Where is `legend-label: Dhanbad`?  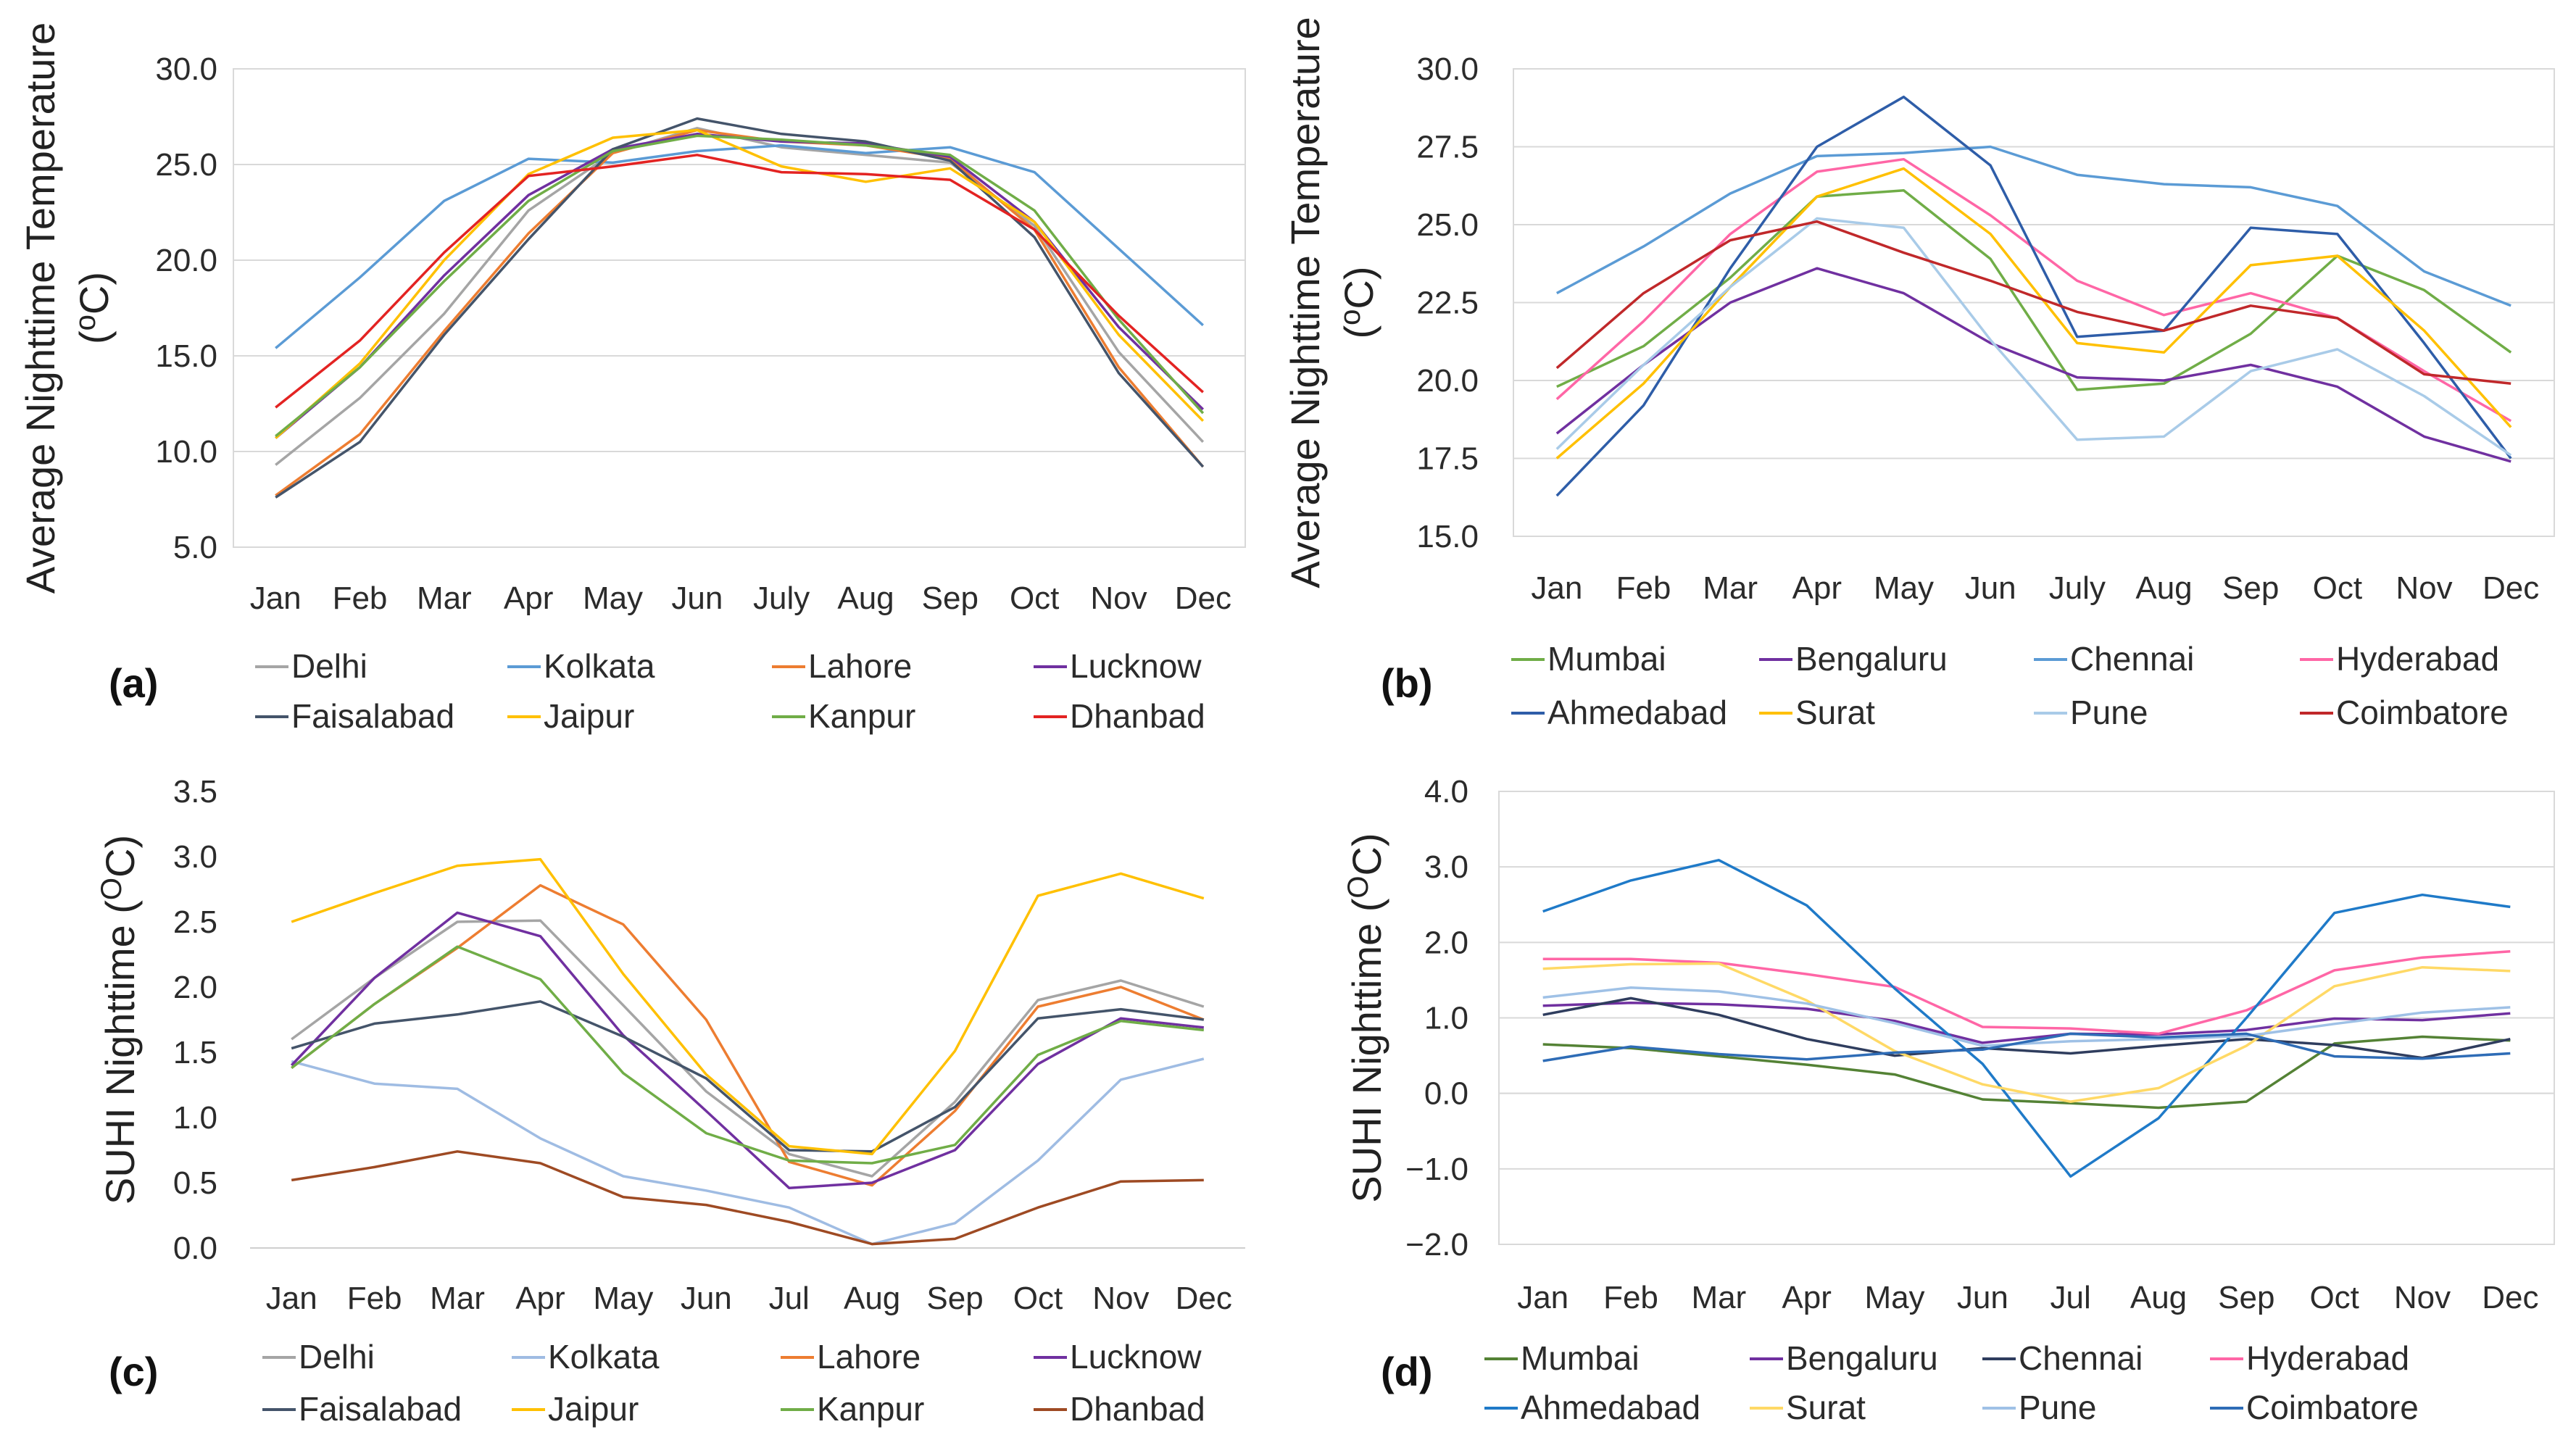 legend-label: Dhanbad is located at coordinates (1137, 1409).